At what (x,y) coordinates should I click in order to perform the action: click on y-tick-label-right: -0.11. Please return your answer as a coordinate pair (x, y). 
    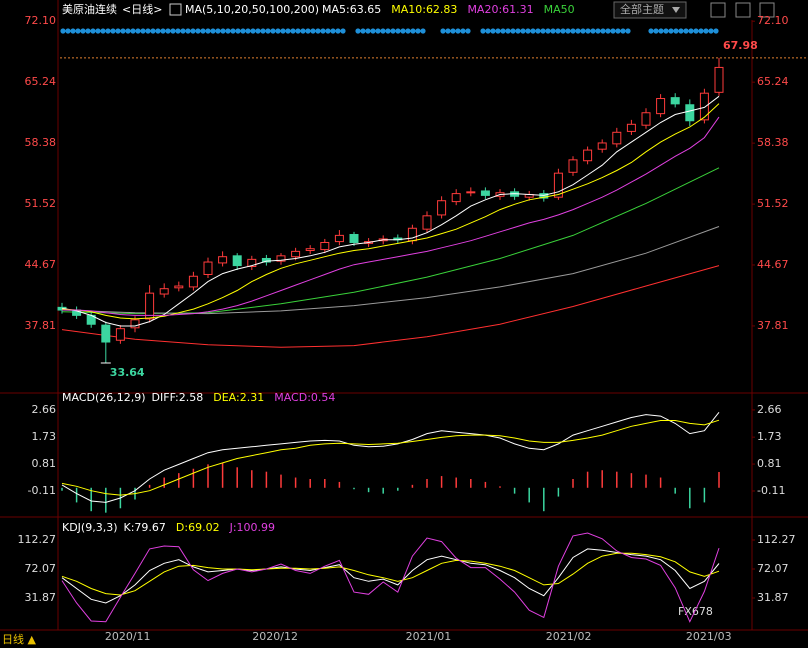
    Looking at the image, I should click on (771, 490).